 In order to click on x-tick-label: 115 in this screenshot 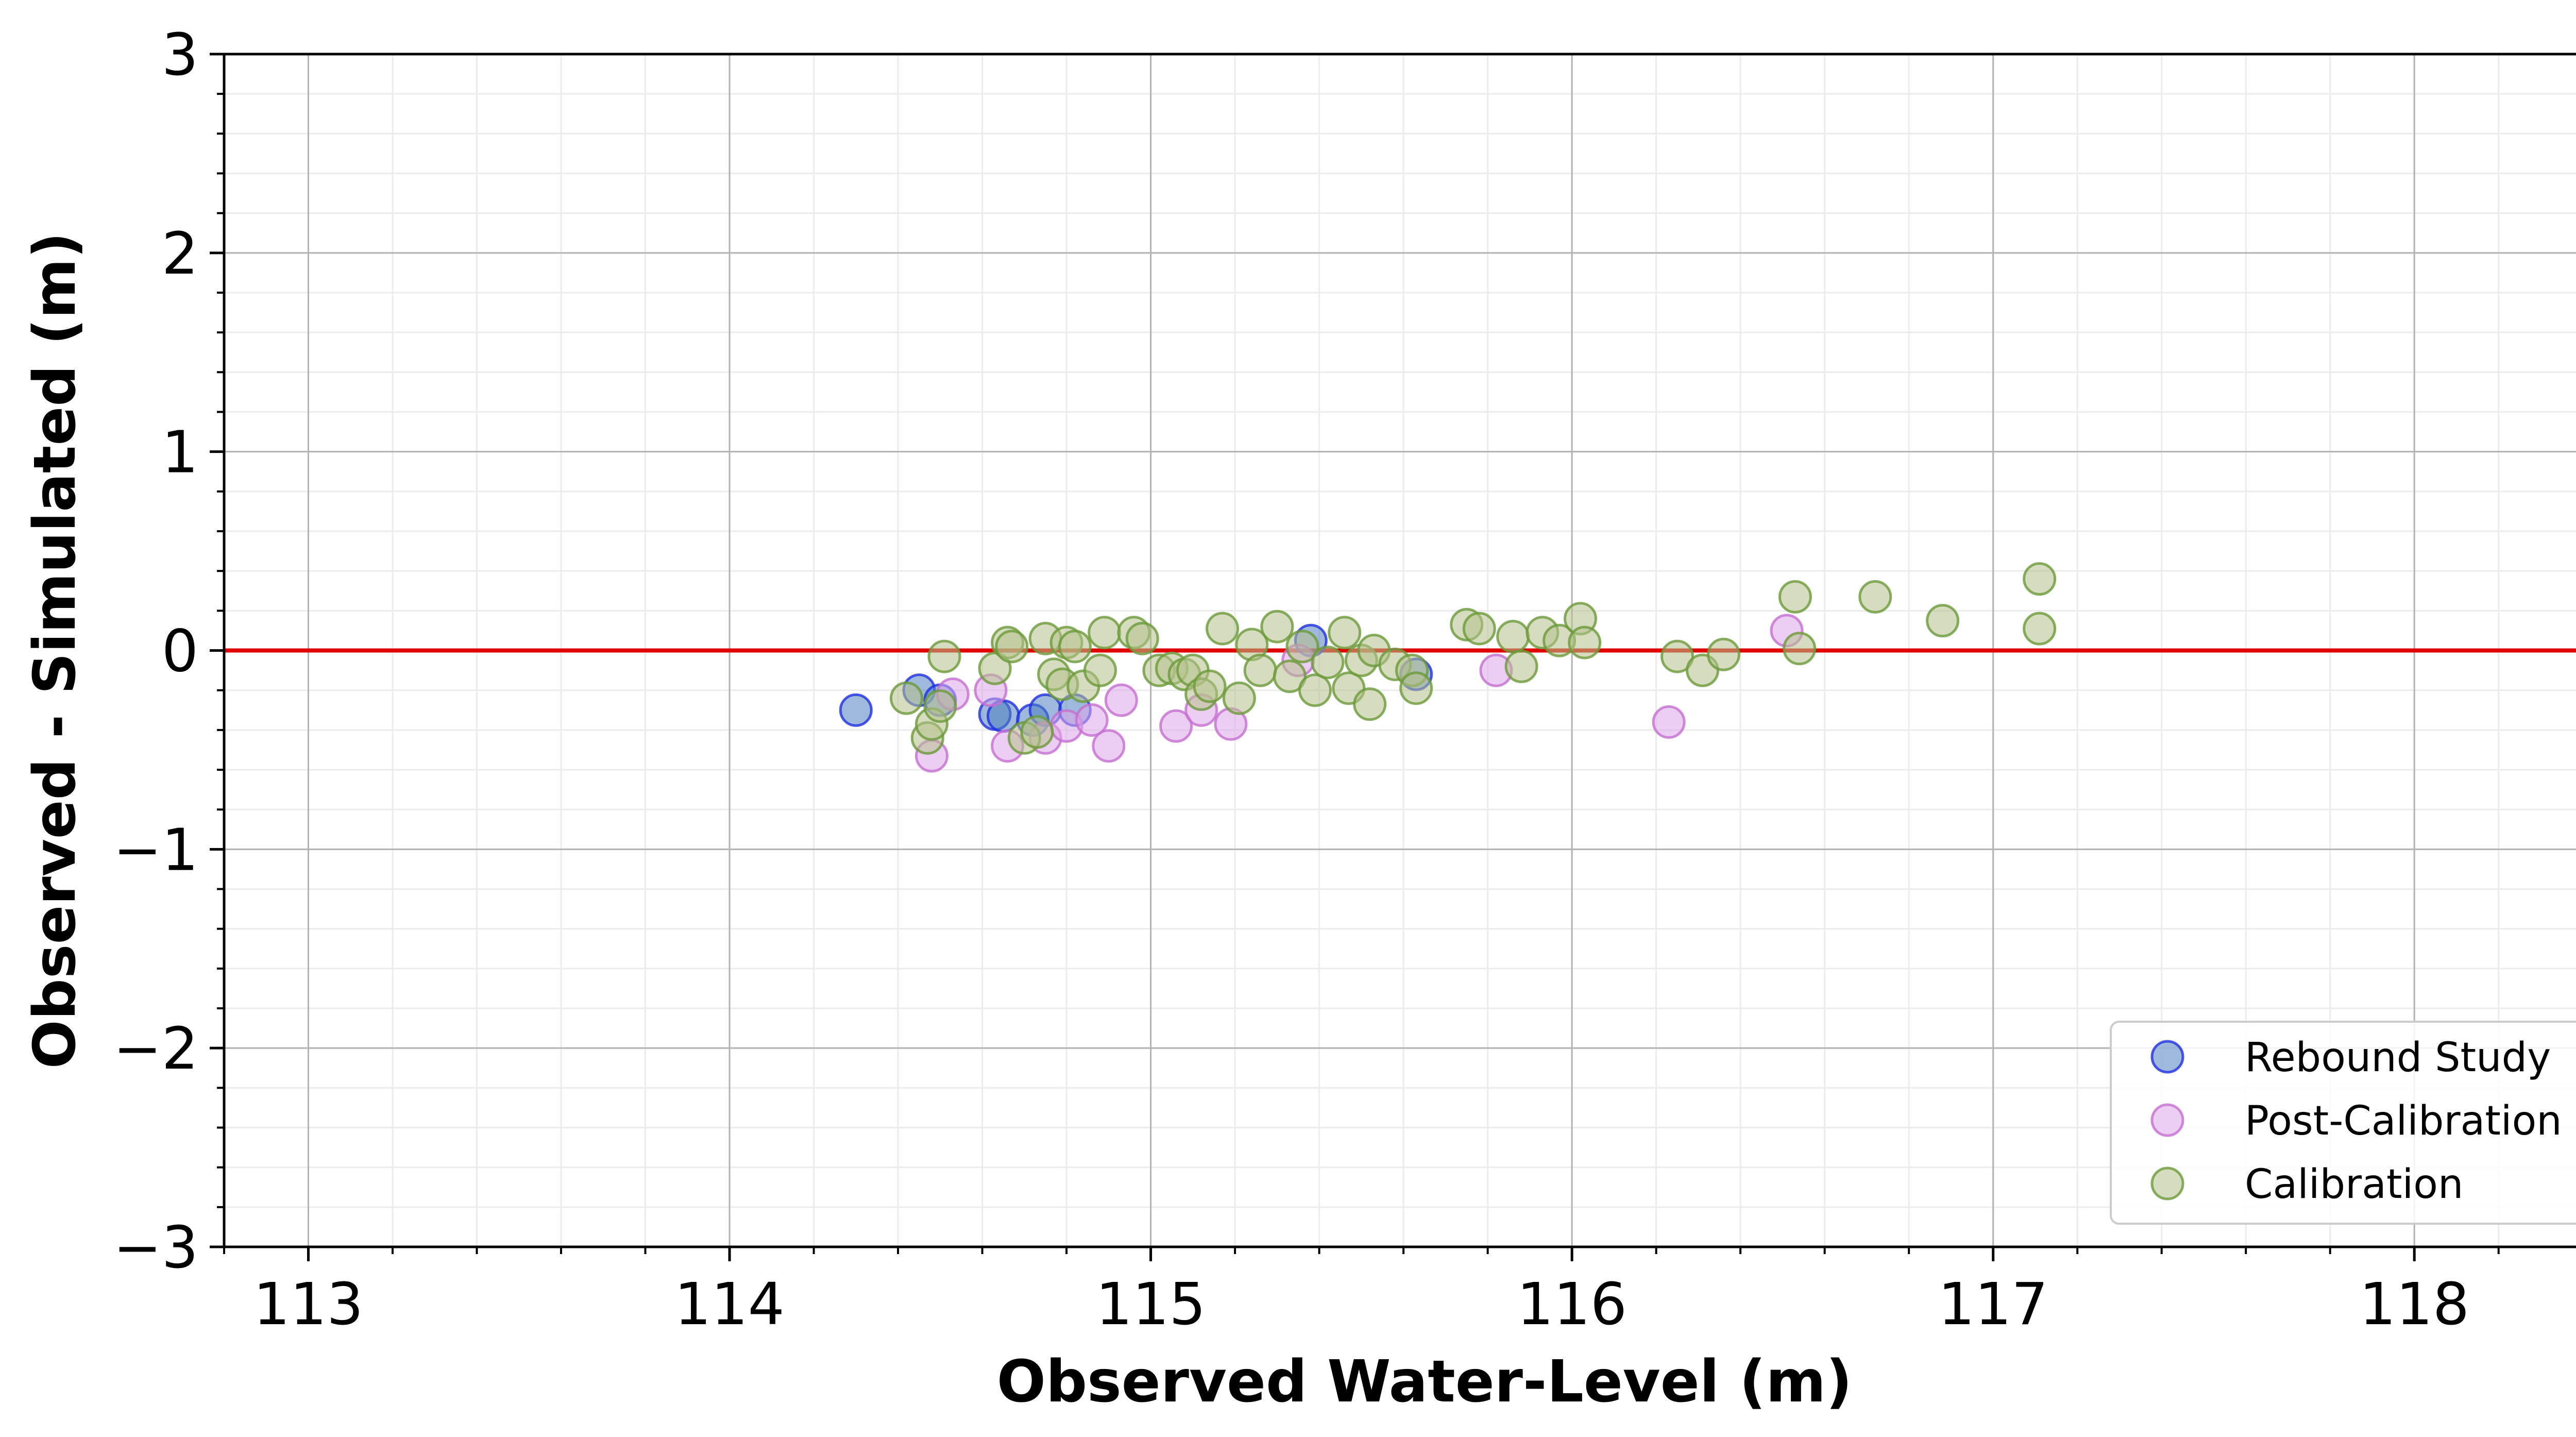, I will do `click(1151, 1304)`.